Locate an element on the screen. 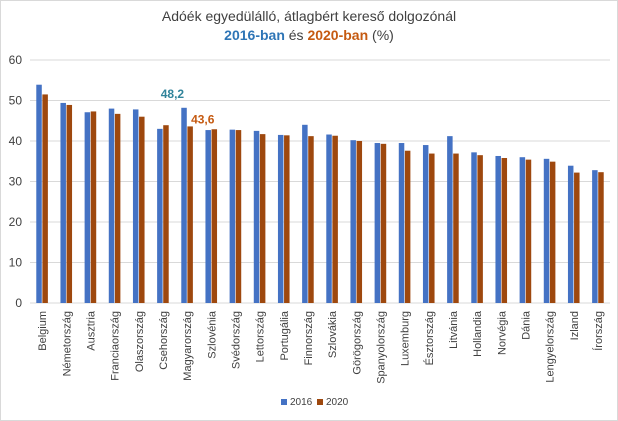 The height and width of the screenshot is (421, 618). y-tick-label: 60 is located at coordinates (16, 60).